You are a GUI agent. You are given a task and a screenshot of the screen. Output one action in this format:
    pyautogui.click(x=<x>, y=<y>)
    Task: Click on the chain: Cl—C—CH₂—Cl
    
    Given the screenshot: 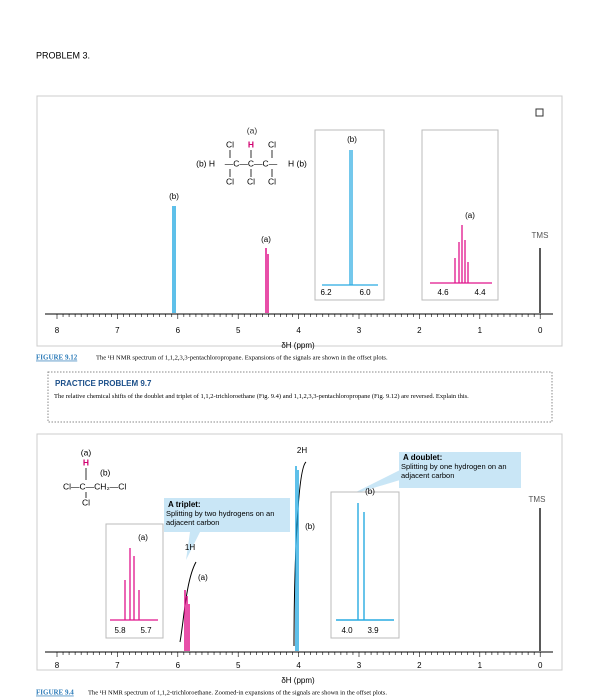 What is the action you would take?
    pyautogui.click(x=94, y=486)
    